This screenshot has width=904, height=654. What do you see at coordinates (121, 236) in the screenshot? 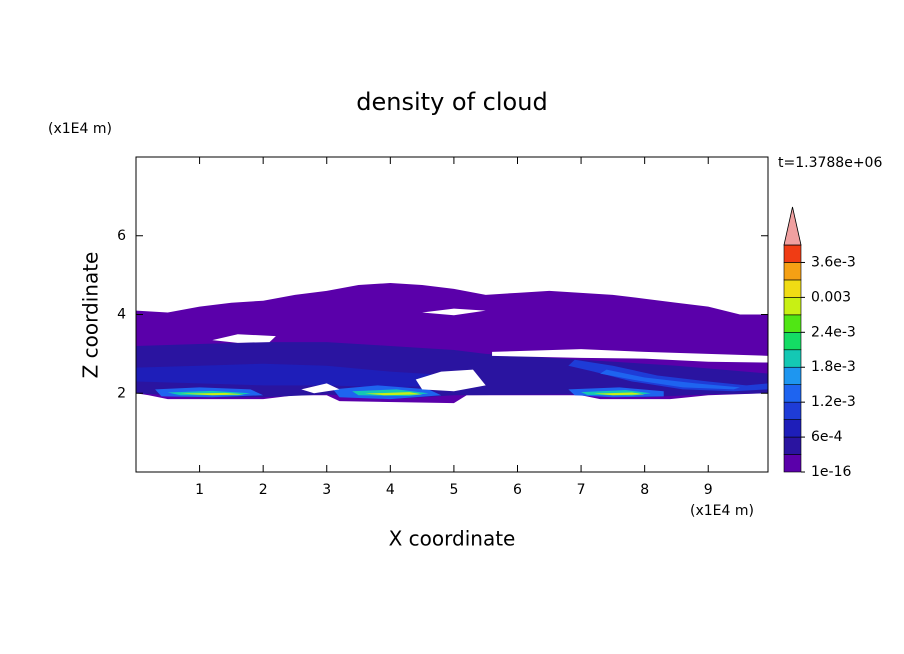
I see `y-tick-label: 6` at bounding box center [121, 236].